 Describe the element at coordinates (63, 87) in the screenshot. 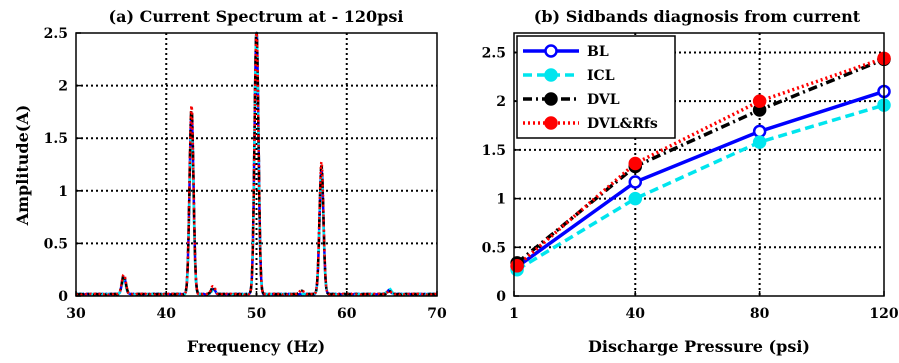

I see `spectrum-y-tick-label: 2` at that location.